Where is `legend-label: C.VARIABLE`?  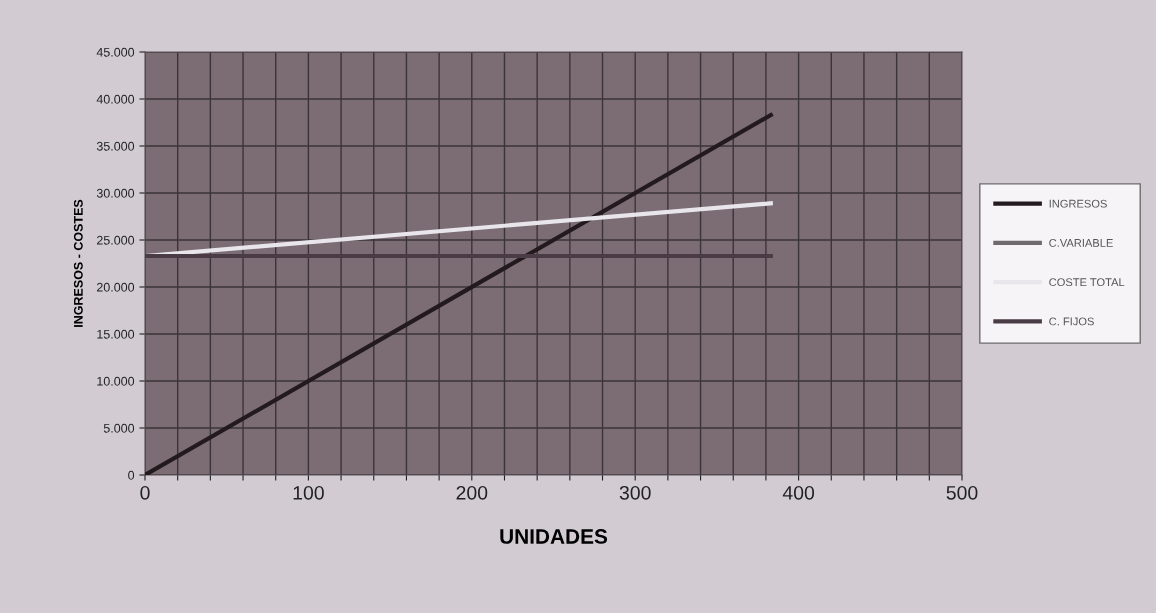
legend-label: C.VARIABLE is located at coordinates (1081, 242).